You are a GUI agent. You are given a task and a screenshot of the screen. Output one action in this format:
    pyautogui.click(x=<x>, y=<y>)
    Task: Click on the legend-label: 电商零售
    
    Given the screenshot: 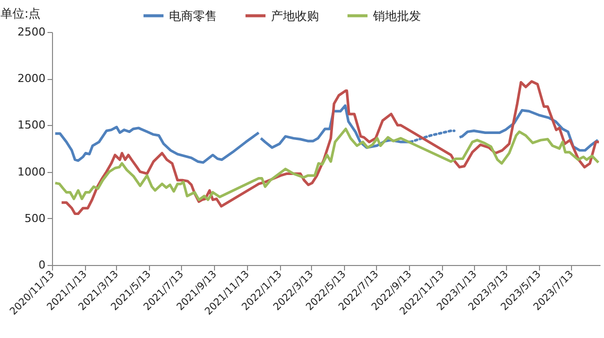 What is the action you would take?
    pyautogui.click(x=193, y=15)
    